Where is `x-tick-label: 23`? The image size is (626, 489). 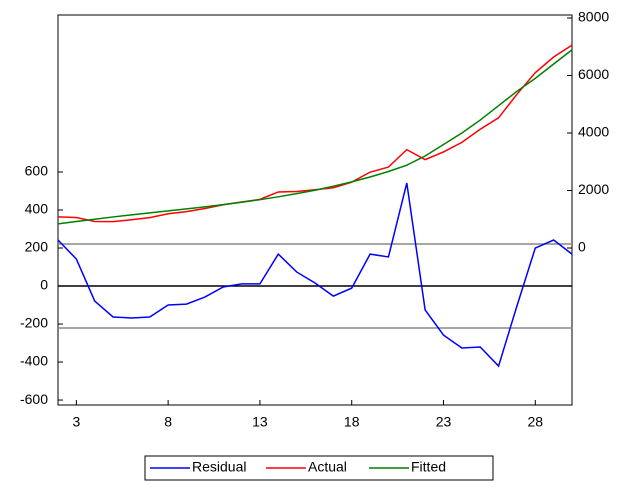 x-tick-label: 23 is located at coordinates (444, 422).